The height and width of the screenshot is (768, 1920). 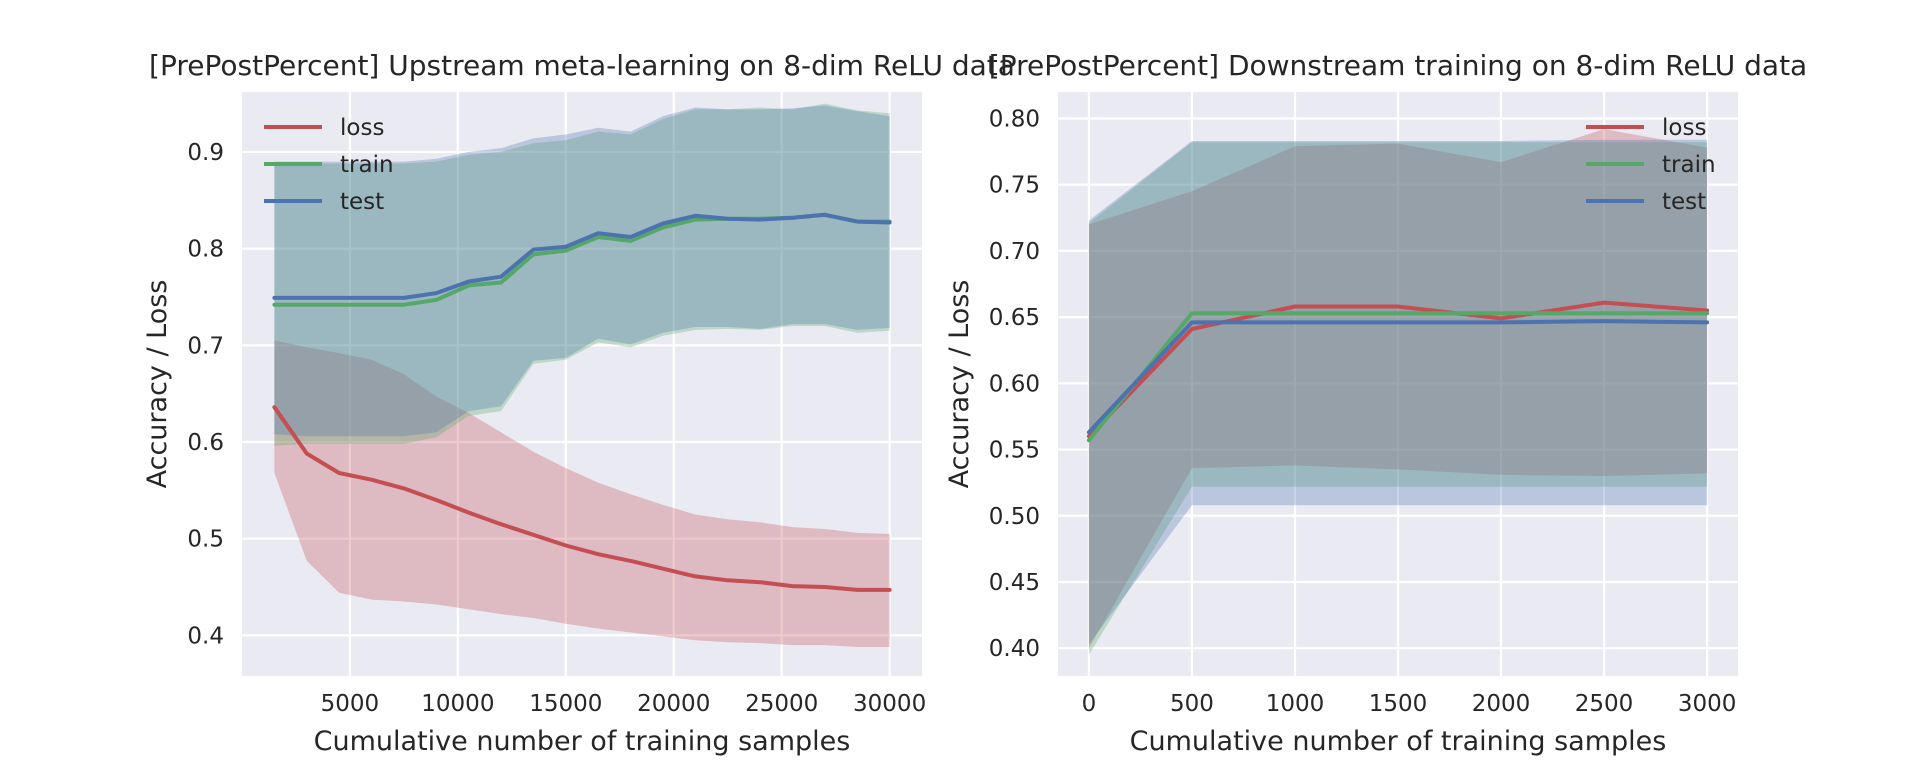 I want to click on downstream-x-tick-label: 1000, so click(x=1295, y=704).